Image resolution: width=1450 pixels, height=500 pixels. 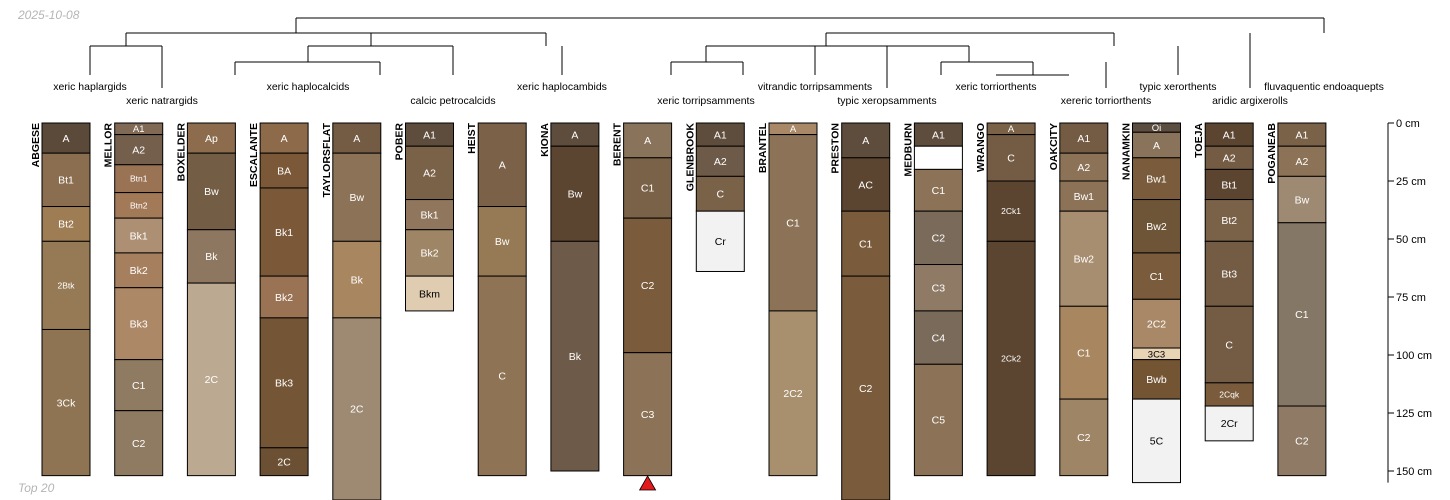 What do you see at coordinates (1011, 359) in the screenshot?
I see `horizon-label: 2Ck2` at bounding box center [1011, 359].